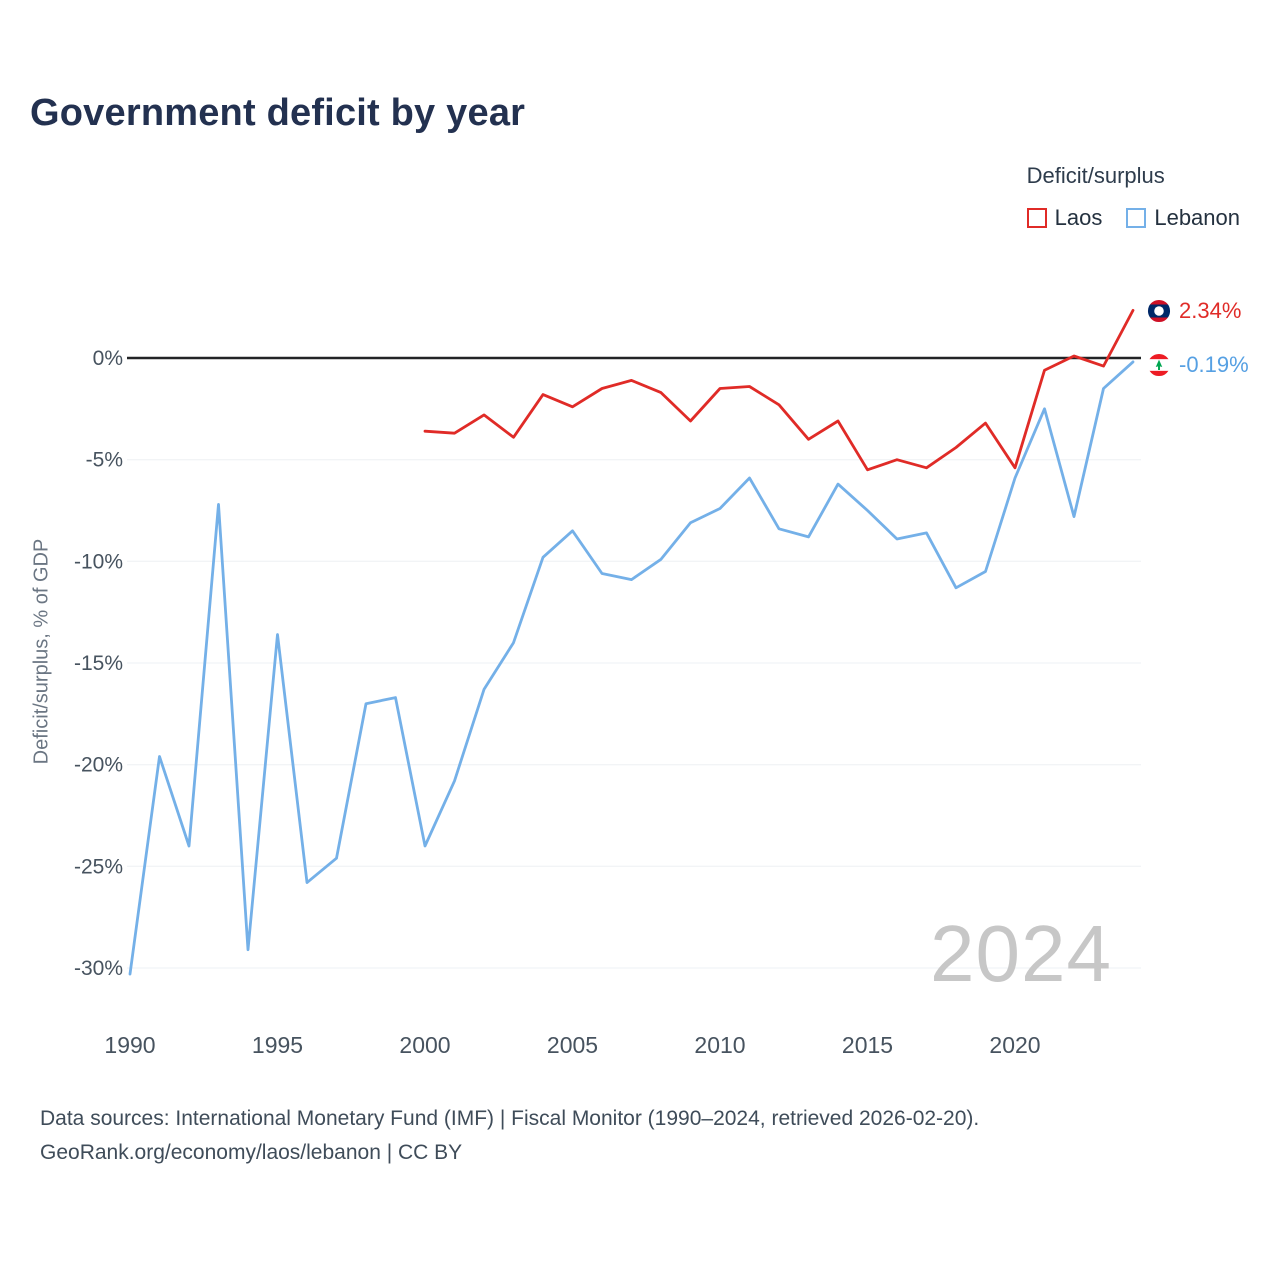  What do you see at coordinates (1136, 218) in the screenshot?
I see `lebanon-swatch-icon` at bounding box center [1136, 218].